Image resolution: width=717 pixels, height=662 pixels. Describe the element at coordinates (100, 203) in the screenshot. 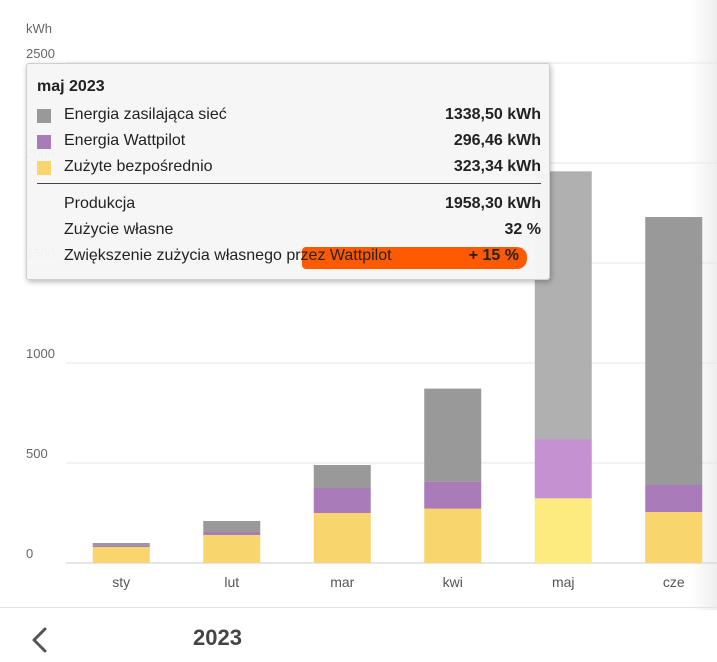

I see `tooltip-label: Produkcja` at that location.